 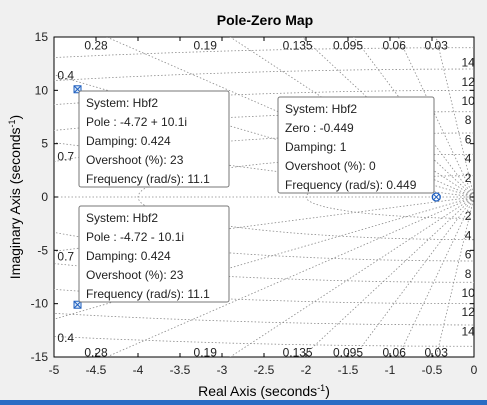 What do you see at coordinates (264, 370) in the screenshot?
I see `x-tick-label: -2.5` at bounding box center [264, 370].